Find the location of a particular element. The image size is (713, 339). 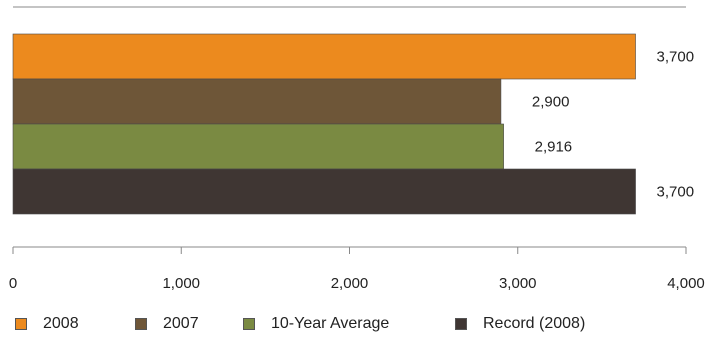

bar-2008 is located at coordinates (324, 56).